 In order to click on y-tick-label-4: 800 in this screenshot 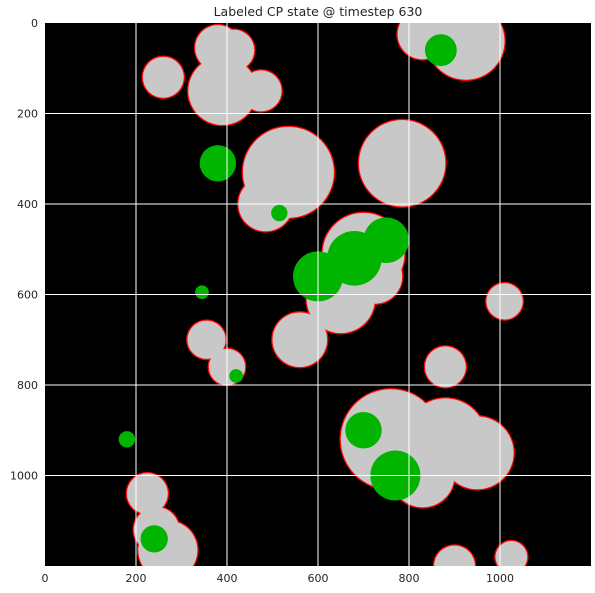, I will do `click(27, 385)`.